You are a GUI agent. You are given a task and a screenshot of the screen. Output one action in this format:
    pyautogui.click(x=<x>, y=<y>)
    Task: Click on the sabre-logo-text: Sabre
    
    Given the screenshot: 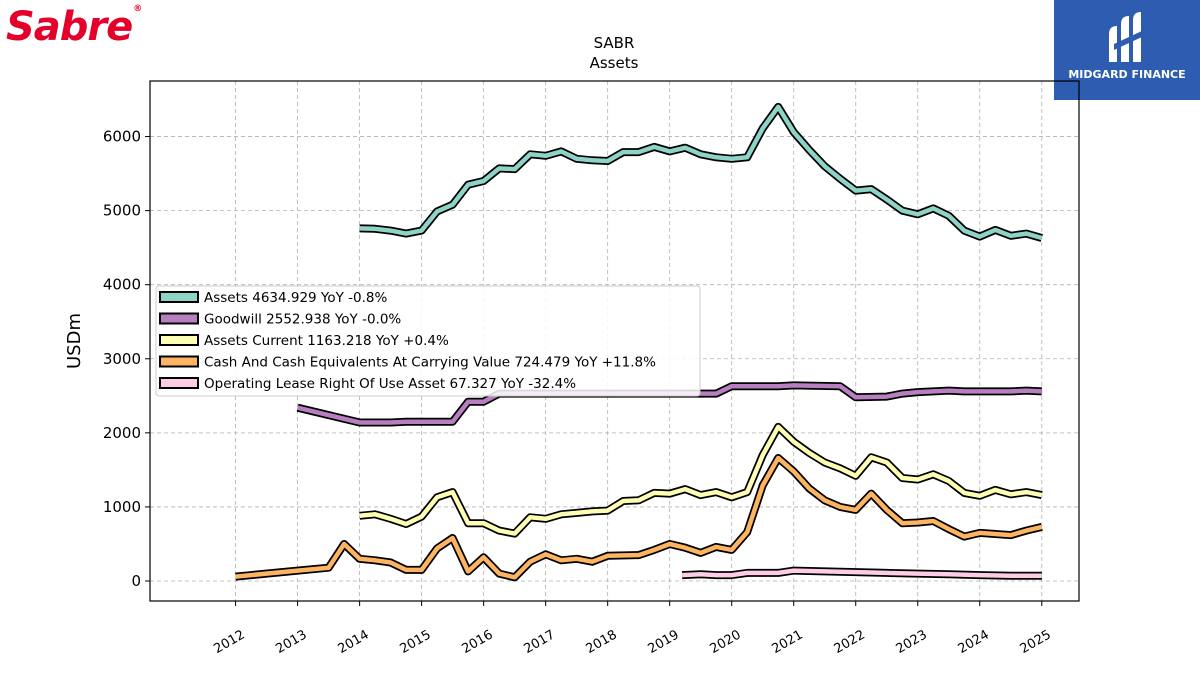 What is the action you would take?
    pyautogui.click(x=69, y=27)
    